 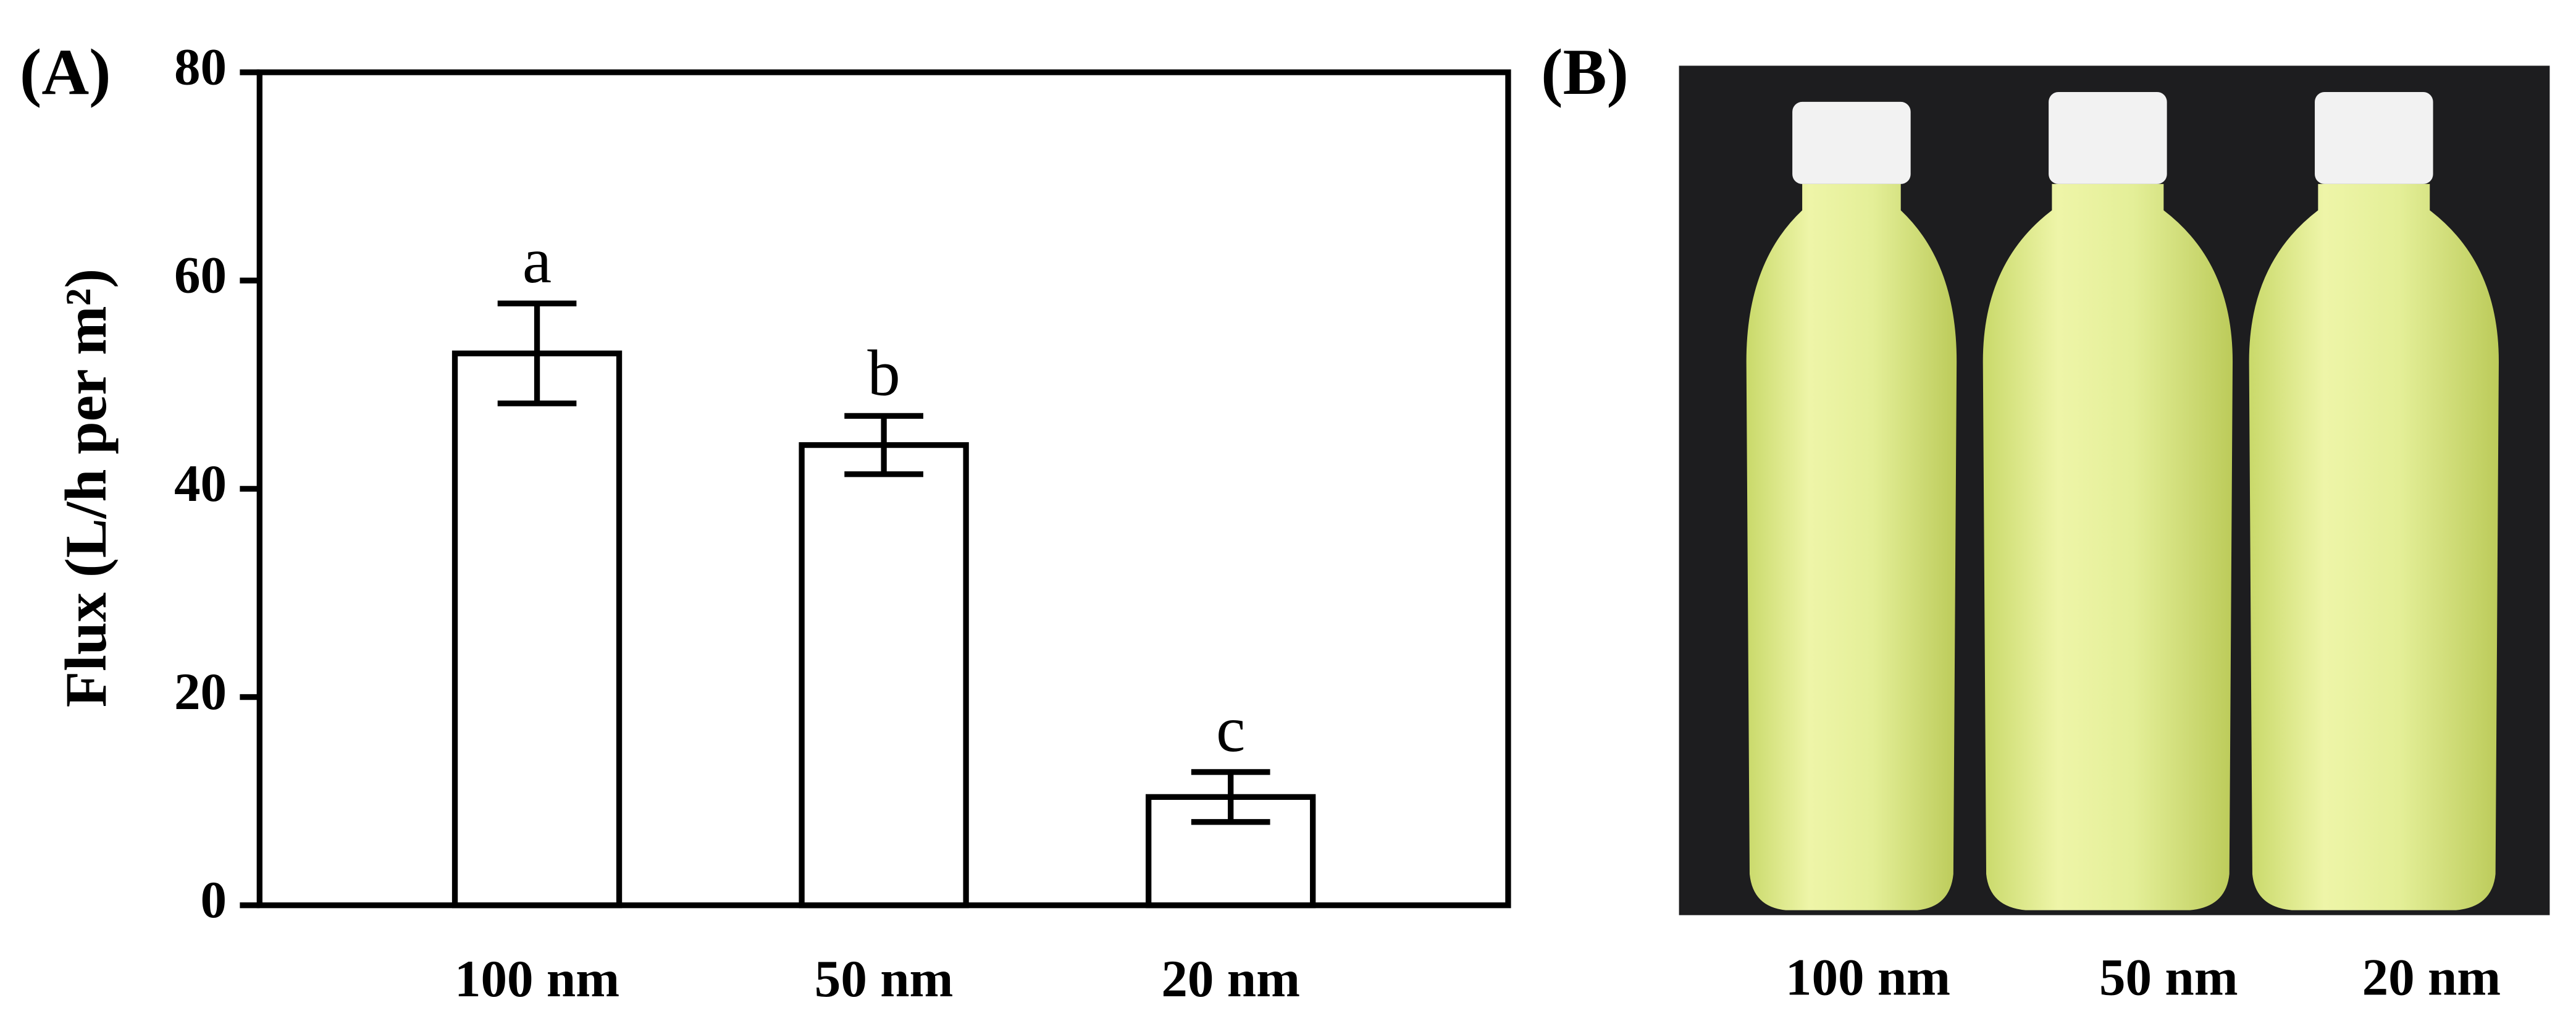 I want to click on significance-letter: a, so click(x=537, y=260).